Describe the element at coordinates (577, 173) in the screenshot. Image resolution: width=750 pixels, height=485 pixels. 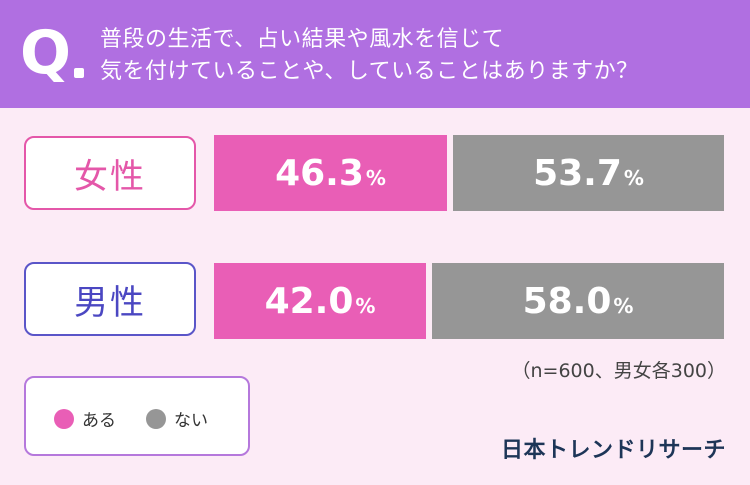
I see `data-label-value: 53.7` at that location.